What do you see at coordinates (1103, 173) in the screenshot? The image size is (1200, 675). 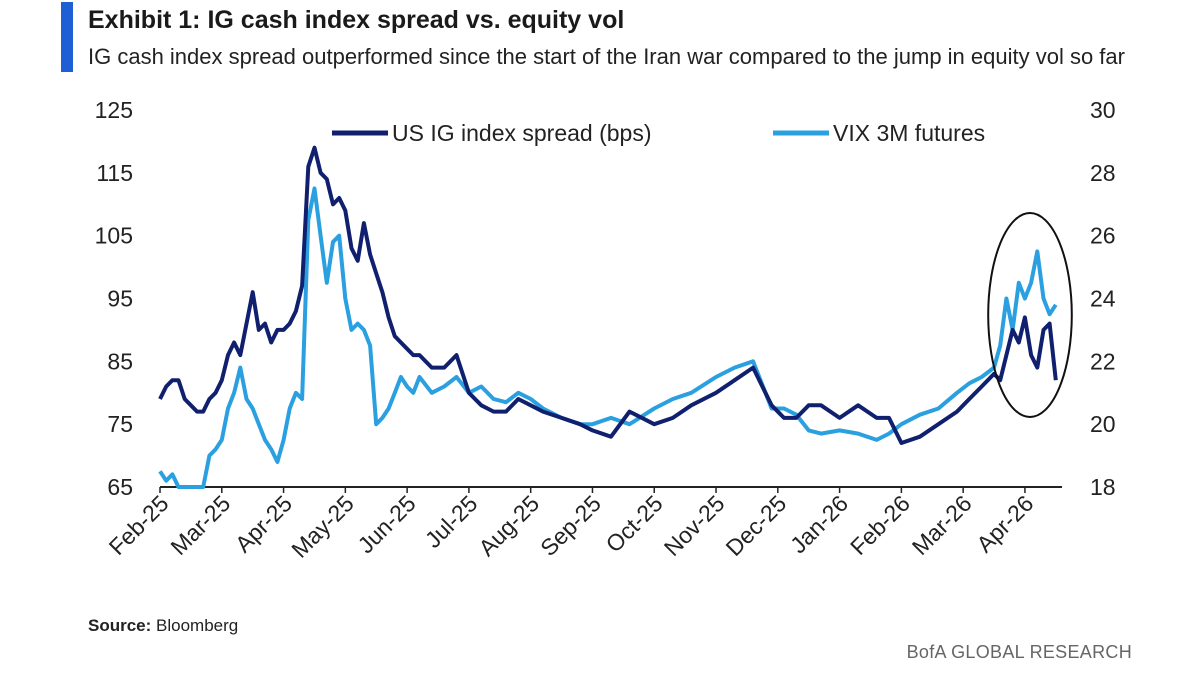 I see `y-right-tick-label: 28` at bounding box center [1103, 173].